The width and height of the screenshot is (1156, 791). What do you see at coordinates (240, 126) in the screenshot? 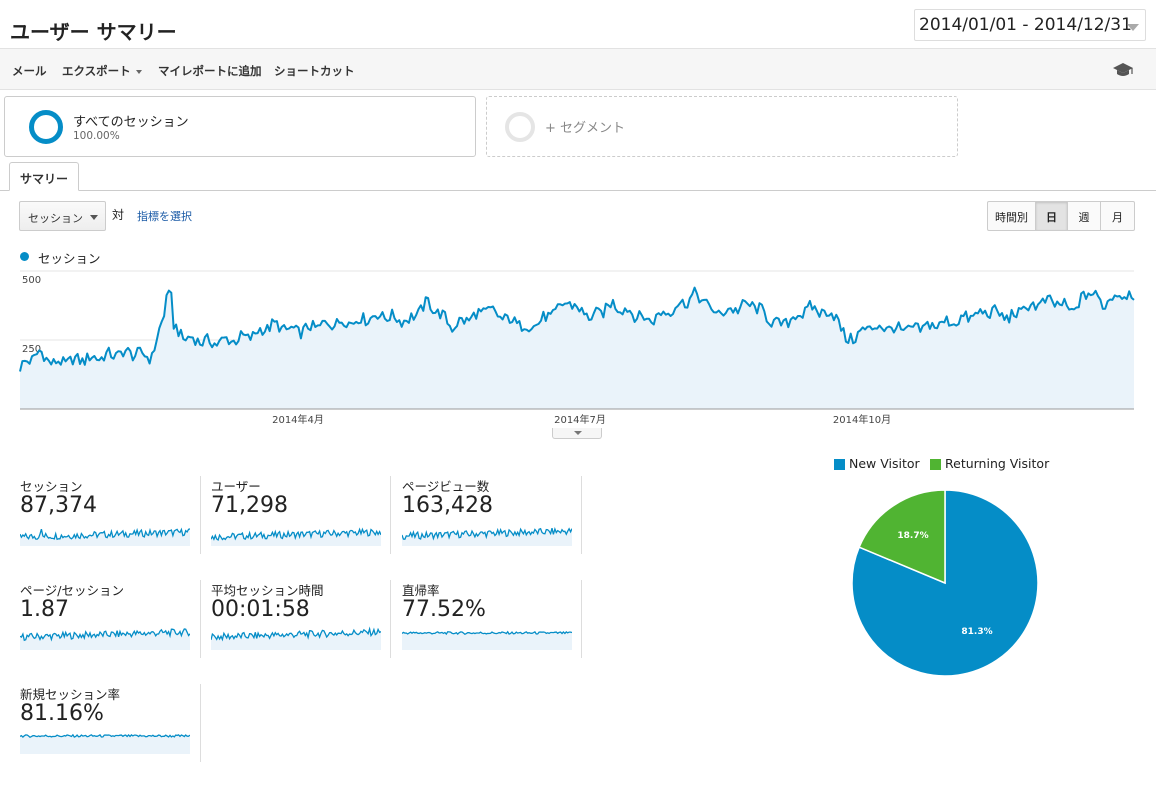
I see `segment-all-sessions: すべてのセッション 100.00%` at bounding box center [240, 126].